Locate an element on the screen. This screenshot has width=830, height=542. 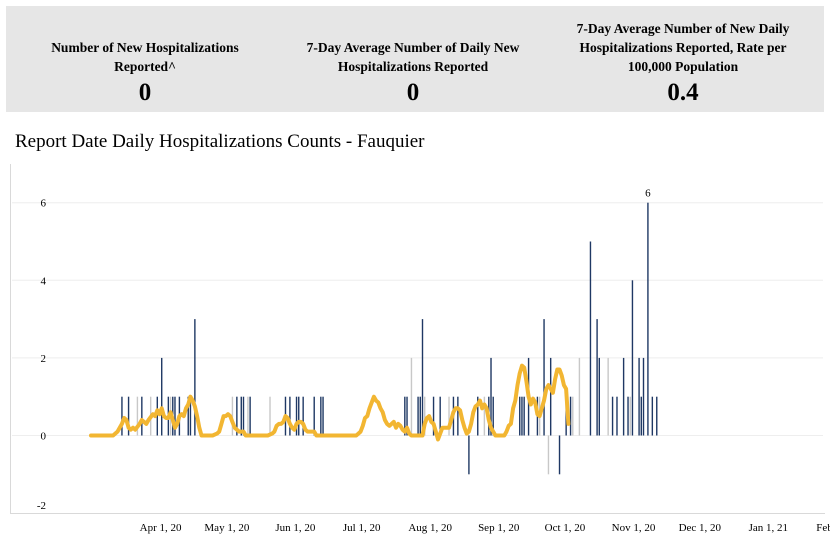
kpi-label-line: 100,000 Population is located at coordinates (683, 66).